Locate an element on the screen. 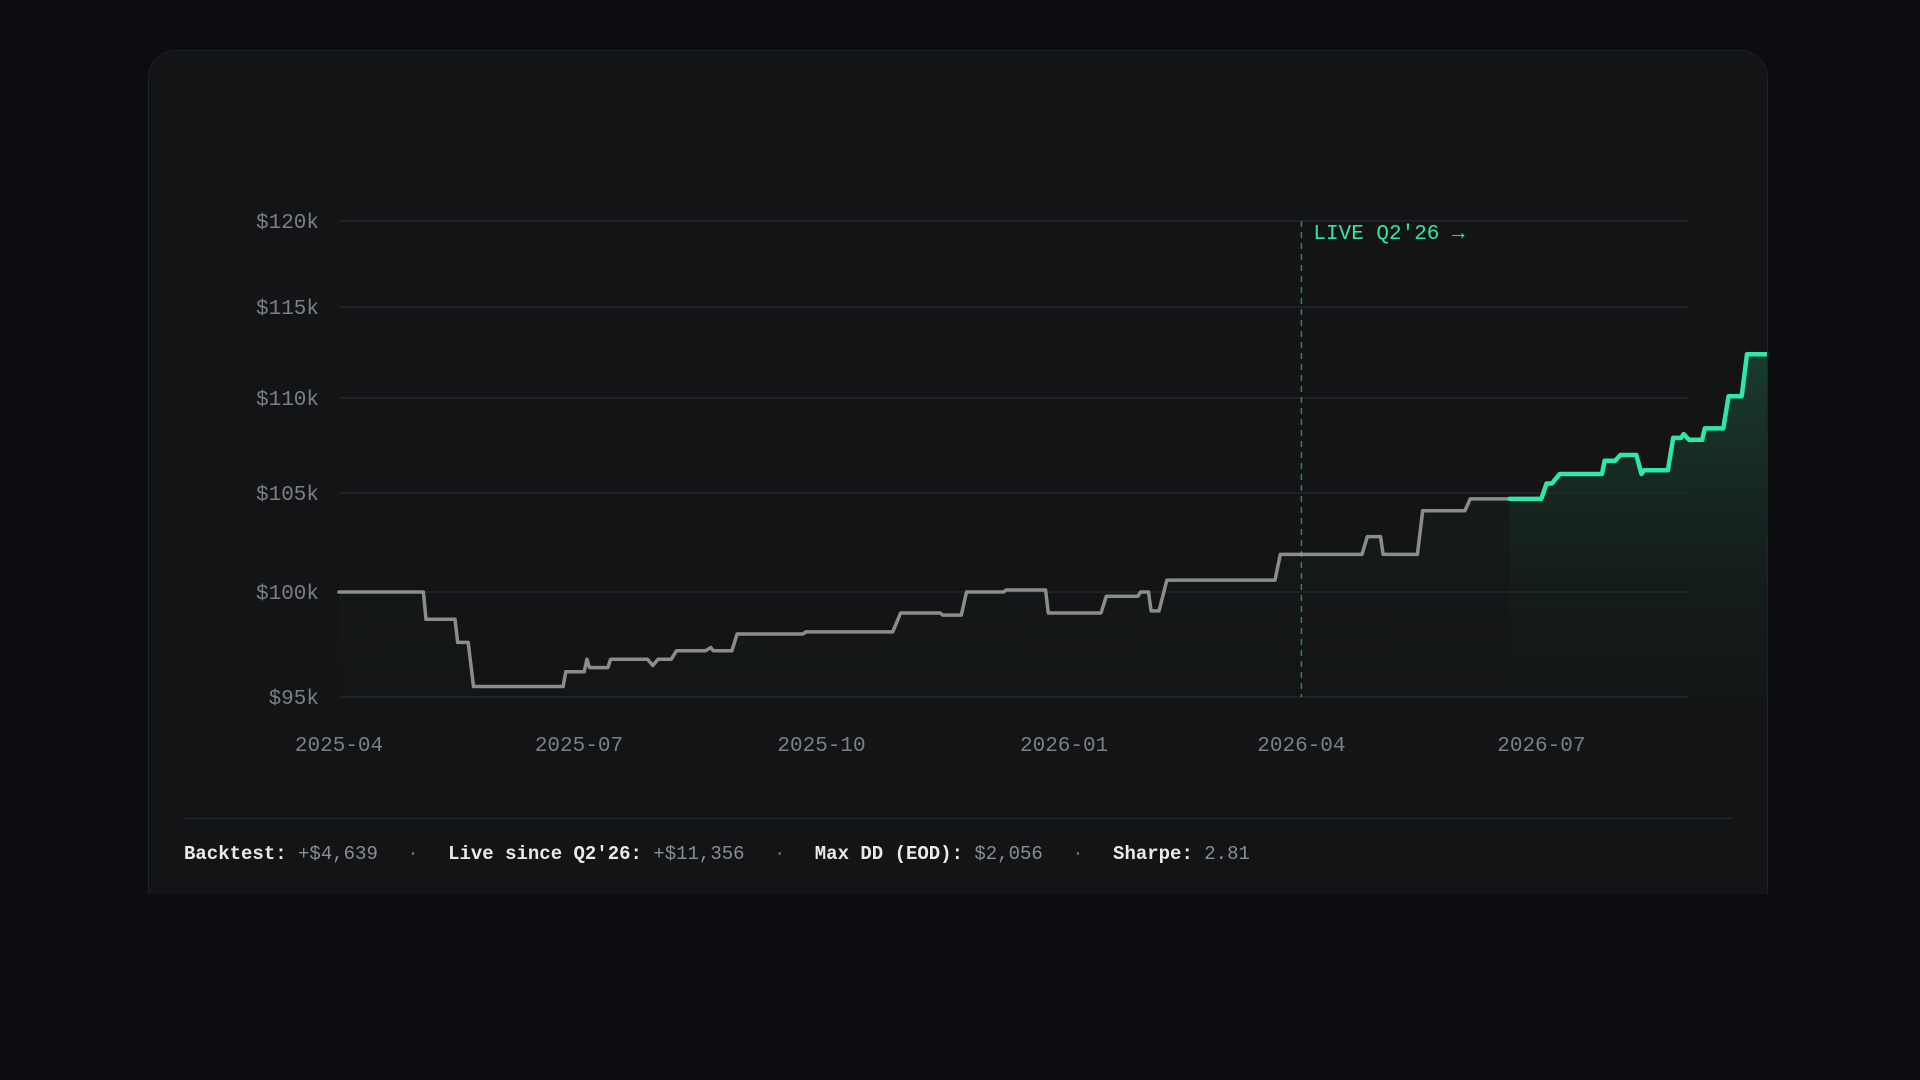  x-tick-label: 2026-07 is located at coordinates (1541, 746).